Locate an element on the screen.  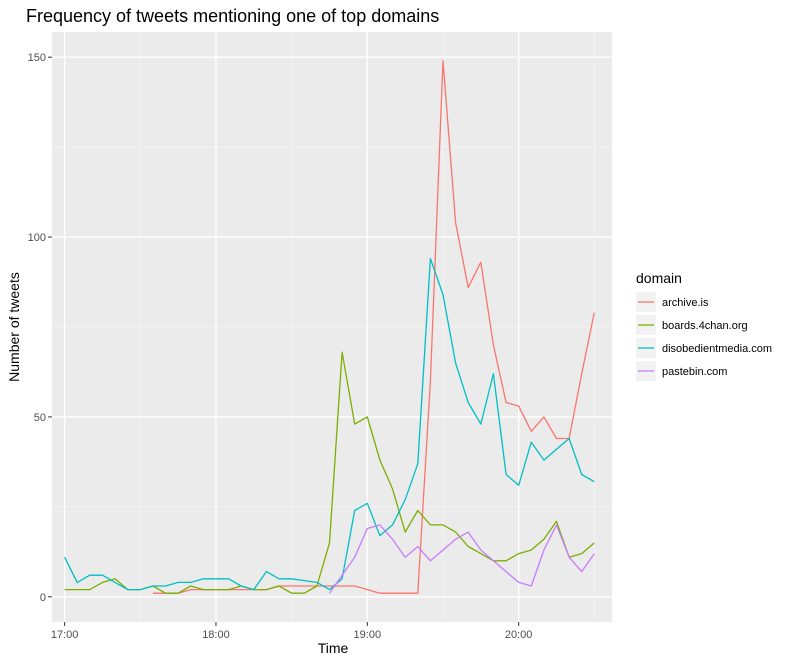
x-tick-label: 18:00 is located at coordinates (216, 635).